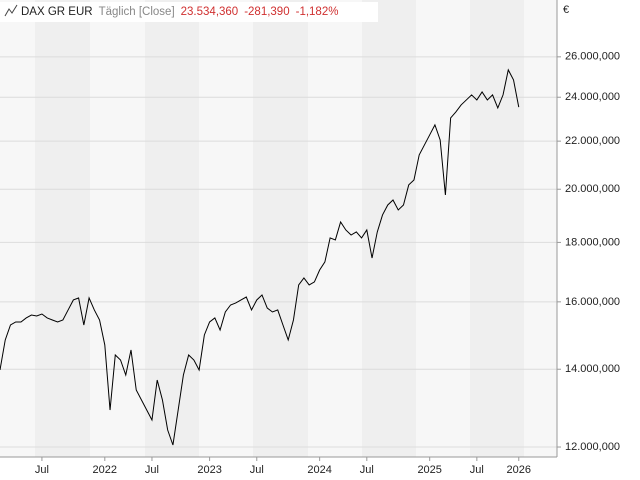  What do you see at coordinates (592, 302) in the screenshot?
I see `y-tick-label: 16.000,000` at bounding box center [592, 302].